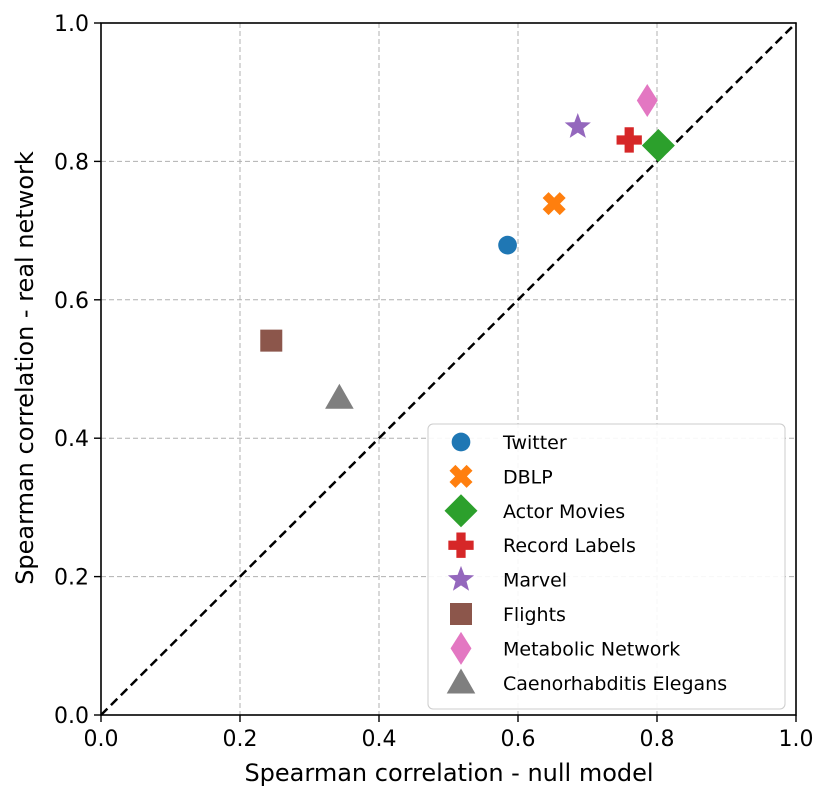 Image resolution: width=831 pixels, height=799 pixels. Describe the element at coordinates (71, 439) in the screenshot. I see `y-tick-label: 0.4` at that location.